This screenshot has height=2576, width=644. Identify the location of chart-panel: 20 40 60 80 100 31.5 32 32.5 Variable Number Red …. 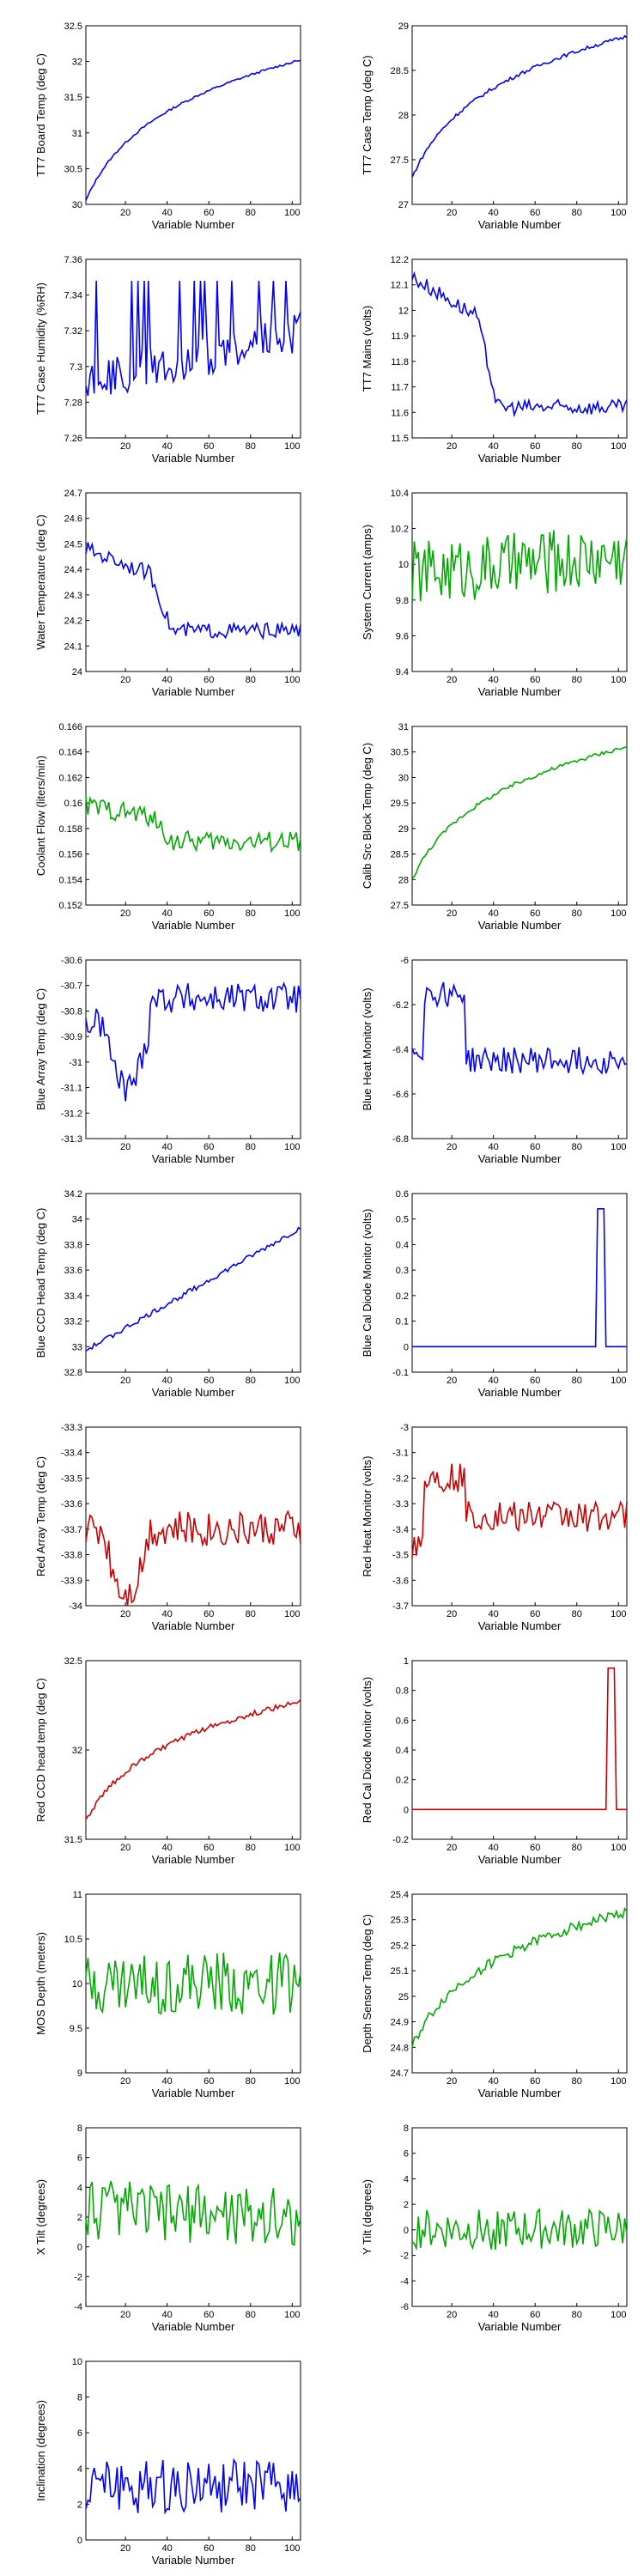
(167, 1761).